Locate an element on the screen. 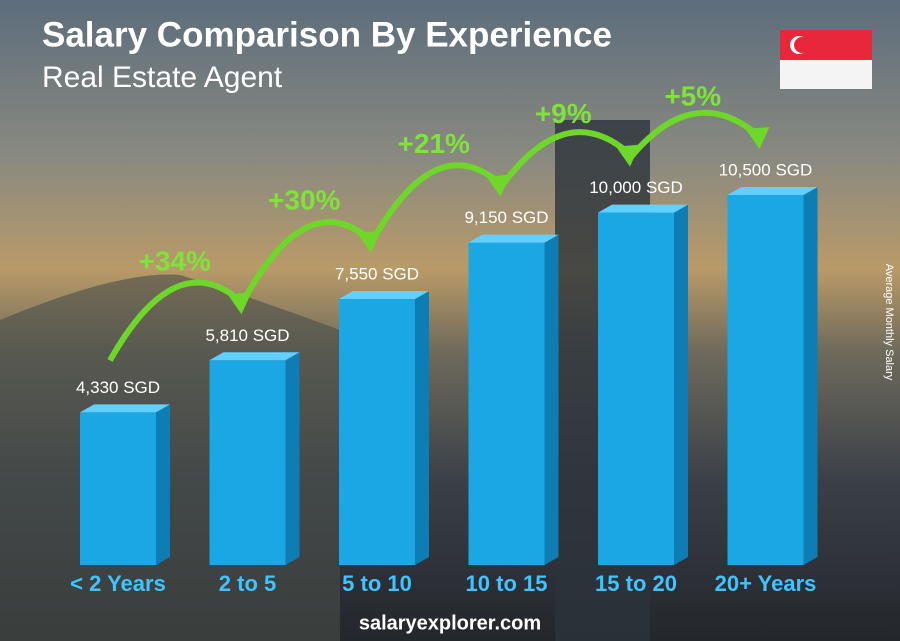  chart-subtitle: Real Estate Agent is located at coordinates (162, 77).